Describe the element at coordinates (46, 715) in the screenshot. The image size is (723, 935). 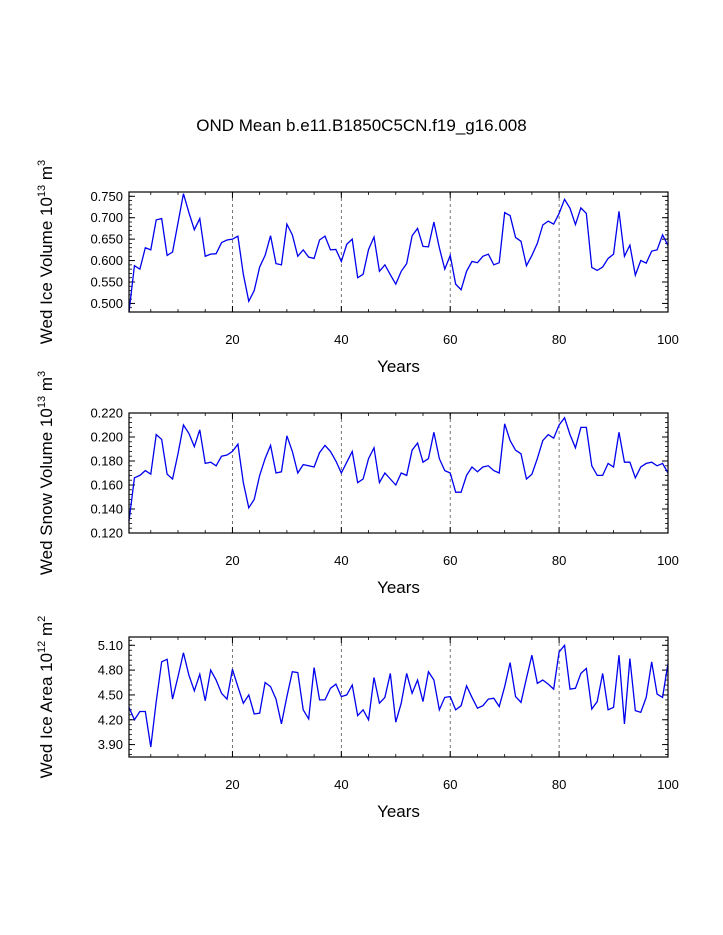
I see `y-axis-title-main: Wed Ice Area 10` at that location.